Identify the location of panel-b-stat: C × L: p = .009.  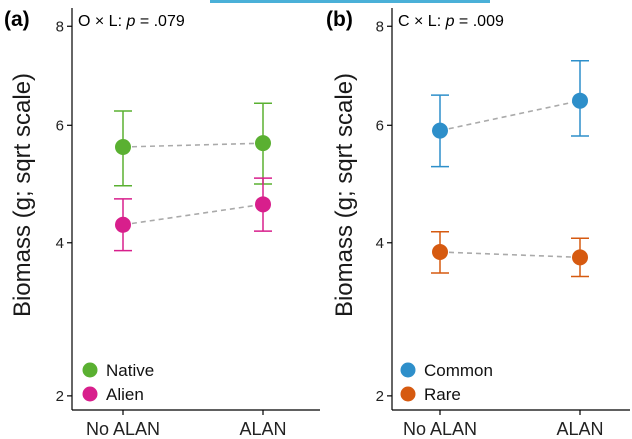
(451, 21).